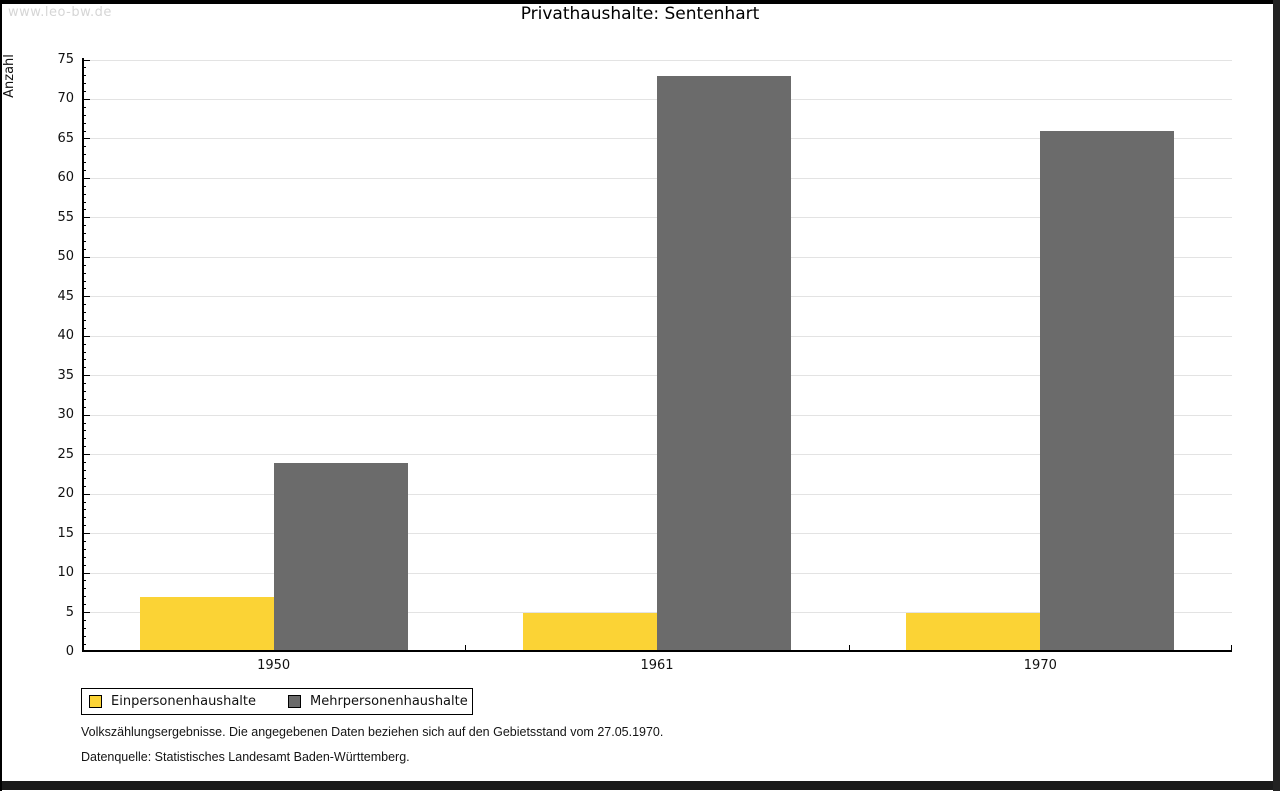 The width and height of the screenshot is (1280, 791). I want to click on window-border-top, so click(640, 2).